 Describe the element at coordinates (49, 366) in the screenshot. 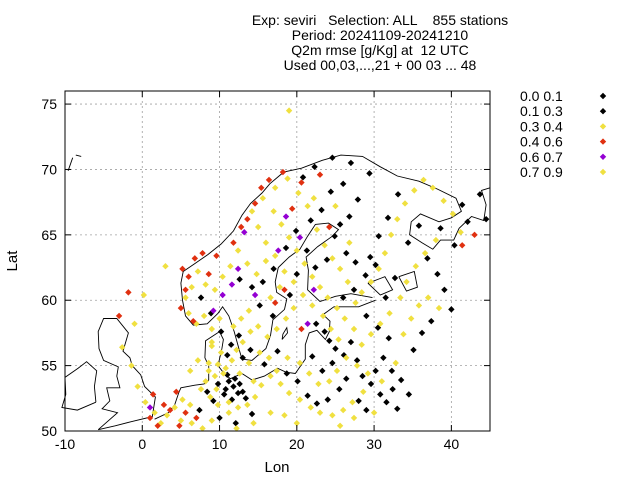

I see `y-tick-label: 55` at that location.